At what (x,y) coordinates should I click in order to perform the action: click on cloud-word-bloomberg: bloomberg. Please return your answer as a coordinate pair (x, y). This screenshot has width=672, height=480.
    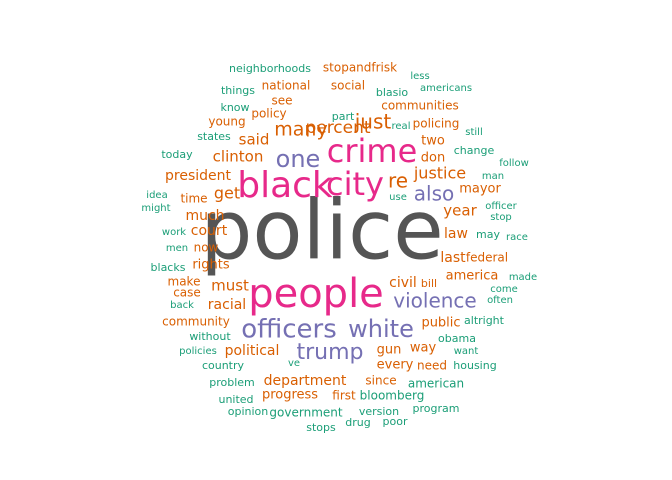
    Looking at the image, I should click on (392, 396).